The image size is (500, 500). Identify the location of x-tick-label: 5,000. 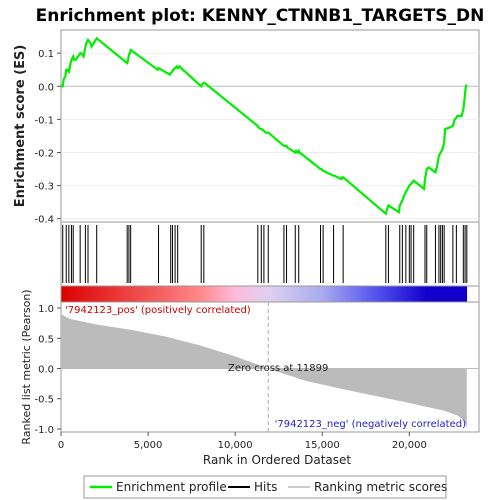
(148, 445).